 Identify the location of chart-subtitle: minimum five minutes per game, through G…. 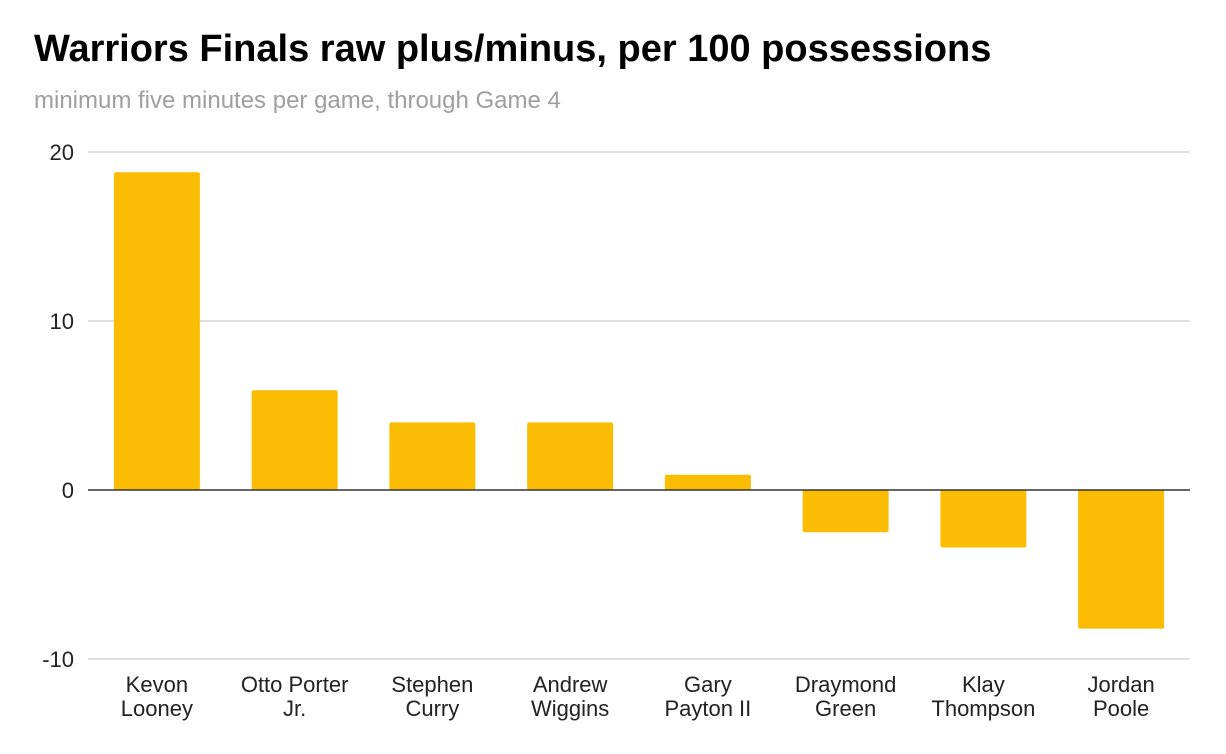
(297, 100).